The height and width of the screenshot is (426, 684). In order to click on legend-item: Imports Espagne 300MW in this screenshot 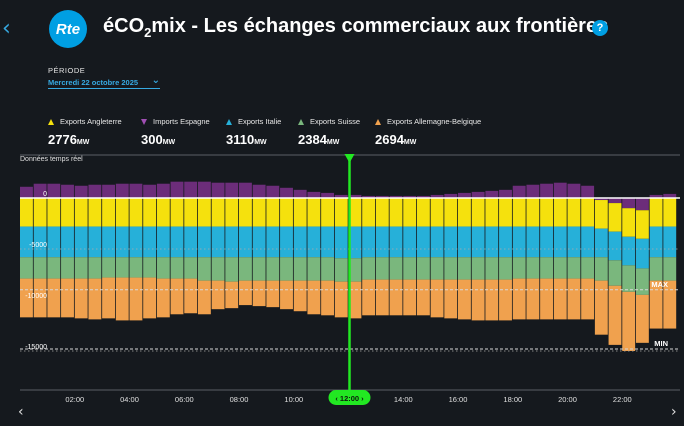, I will do `click(175, 132)`.